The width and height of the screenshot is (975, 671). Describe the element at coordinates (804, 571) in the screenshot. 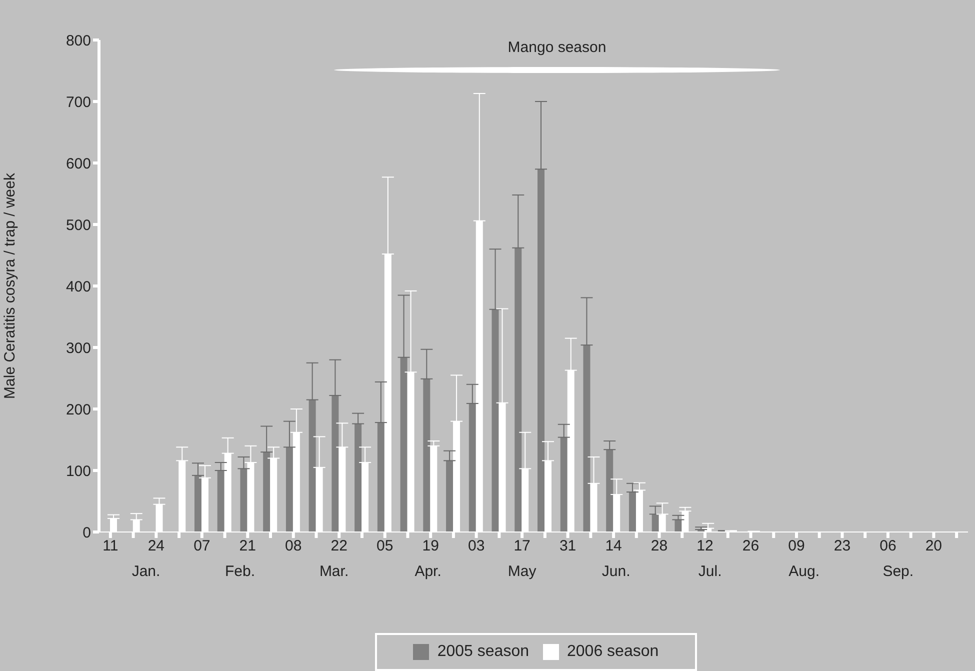

I see `text: Aug.` at that location.